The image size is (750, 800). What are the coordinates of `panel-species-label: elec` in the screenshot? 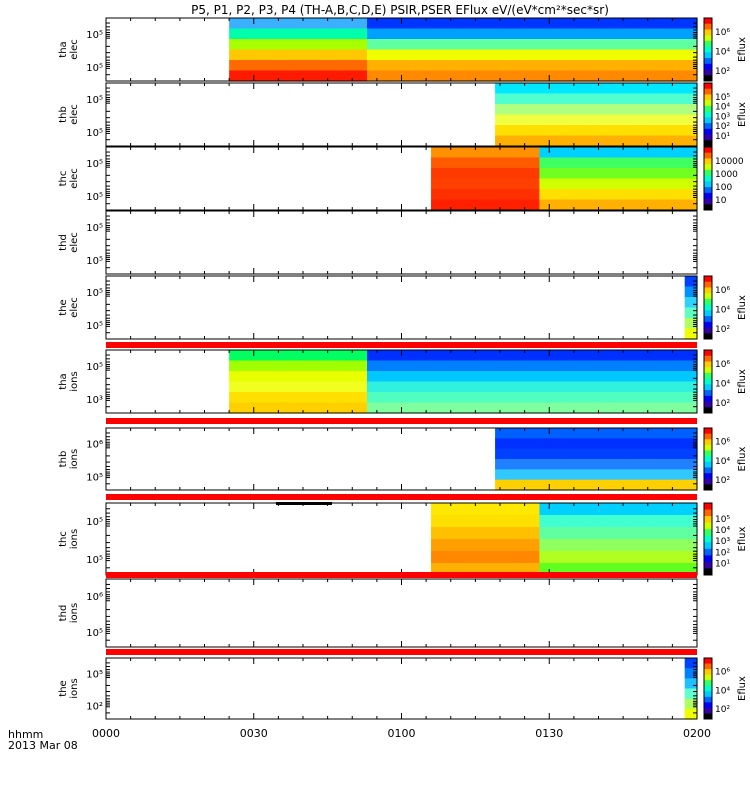 It's located at (74, 178).